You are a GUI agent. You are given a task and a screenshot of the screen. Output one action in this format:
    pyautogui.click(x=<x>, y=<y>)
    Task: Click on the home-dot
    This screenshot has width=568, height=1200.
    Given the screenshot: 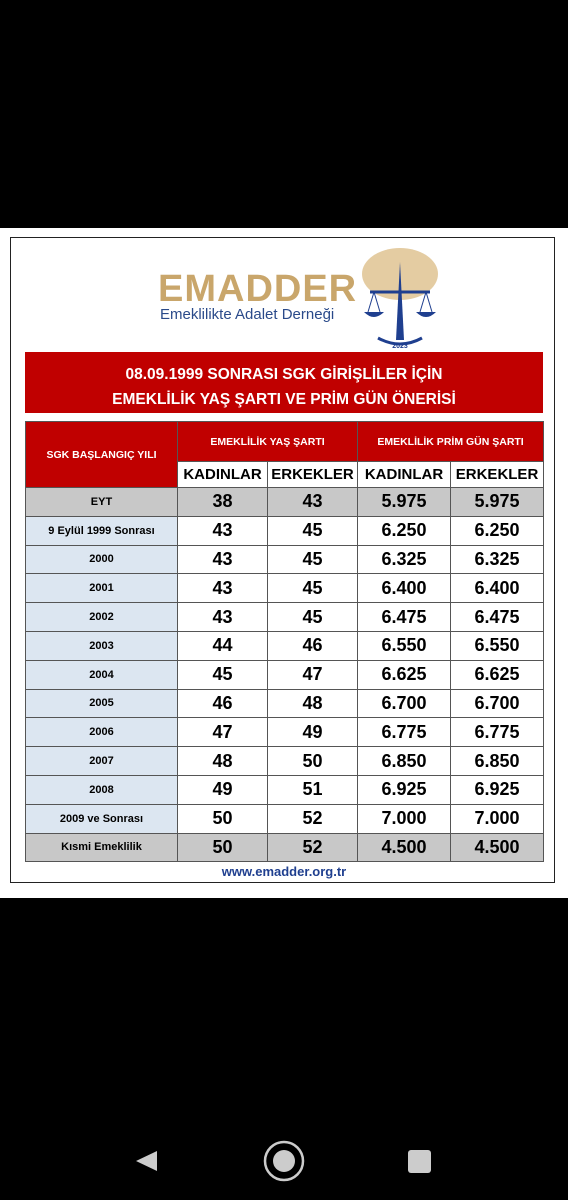 What is the action you would take?
    pyautogui.click(x=284, y=1161)
    